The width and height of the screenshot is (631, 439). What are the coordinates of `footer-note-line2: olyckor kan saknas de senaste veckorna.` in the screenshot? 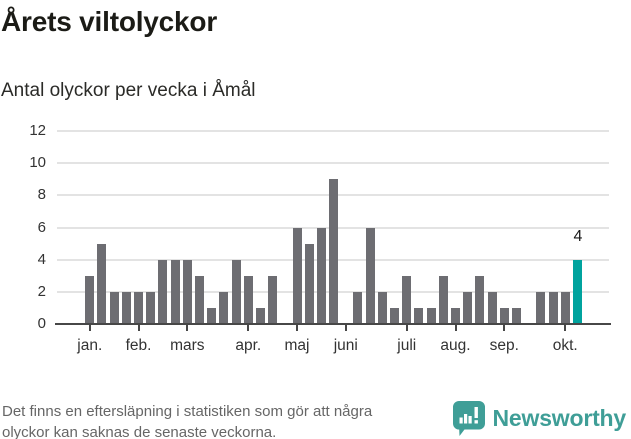 It's located at (139, 431).